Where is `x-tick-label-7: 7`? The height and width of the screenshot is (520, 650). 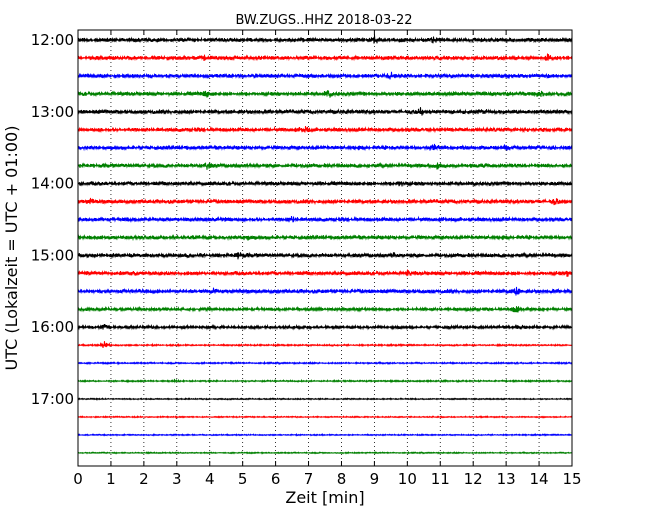
x-tick-label-7: 7 is located at coordinates (309, 479).